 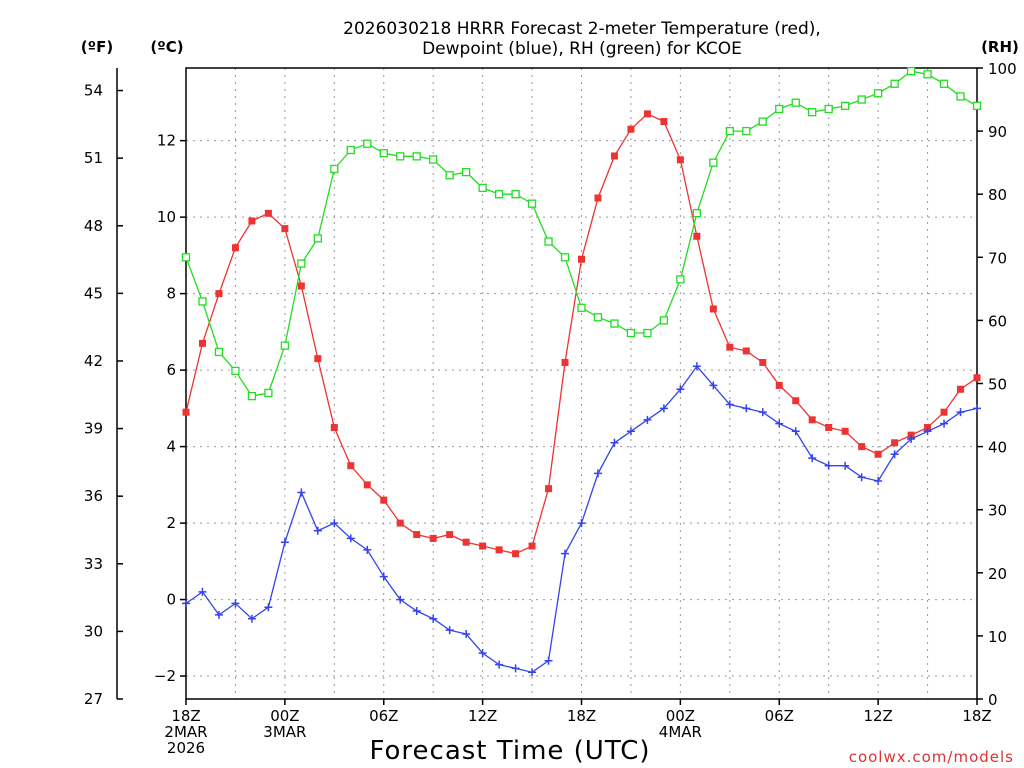 What do you see at coordinates (165, 676) in the screenshot?
I see `celsius-tick-label: −2` at bounding box center [165, 676].